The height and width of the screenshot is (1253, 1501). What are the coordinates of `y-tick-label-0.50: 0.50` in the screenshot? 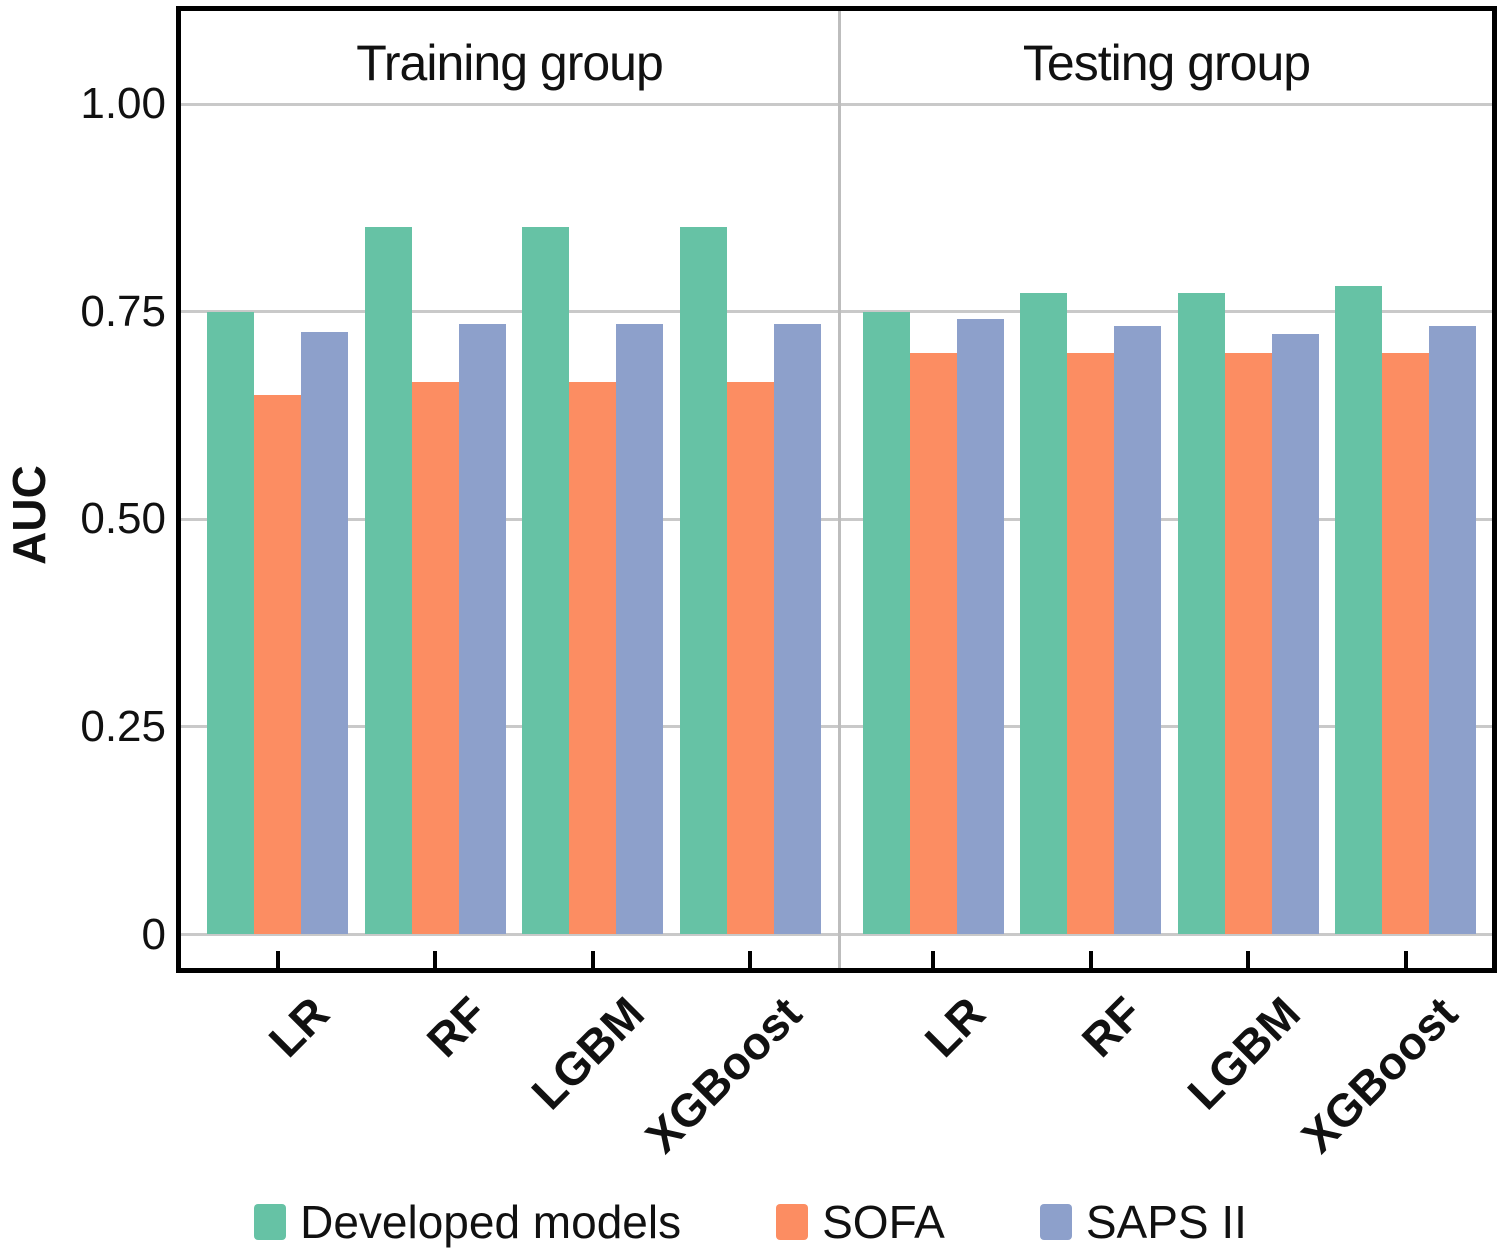 It's located at (123, 519).